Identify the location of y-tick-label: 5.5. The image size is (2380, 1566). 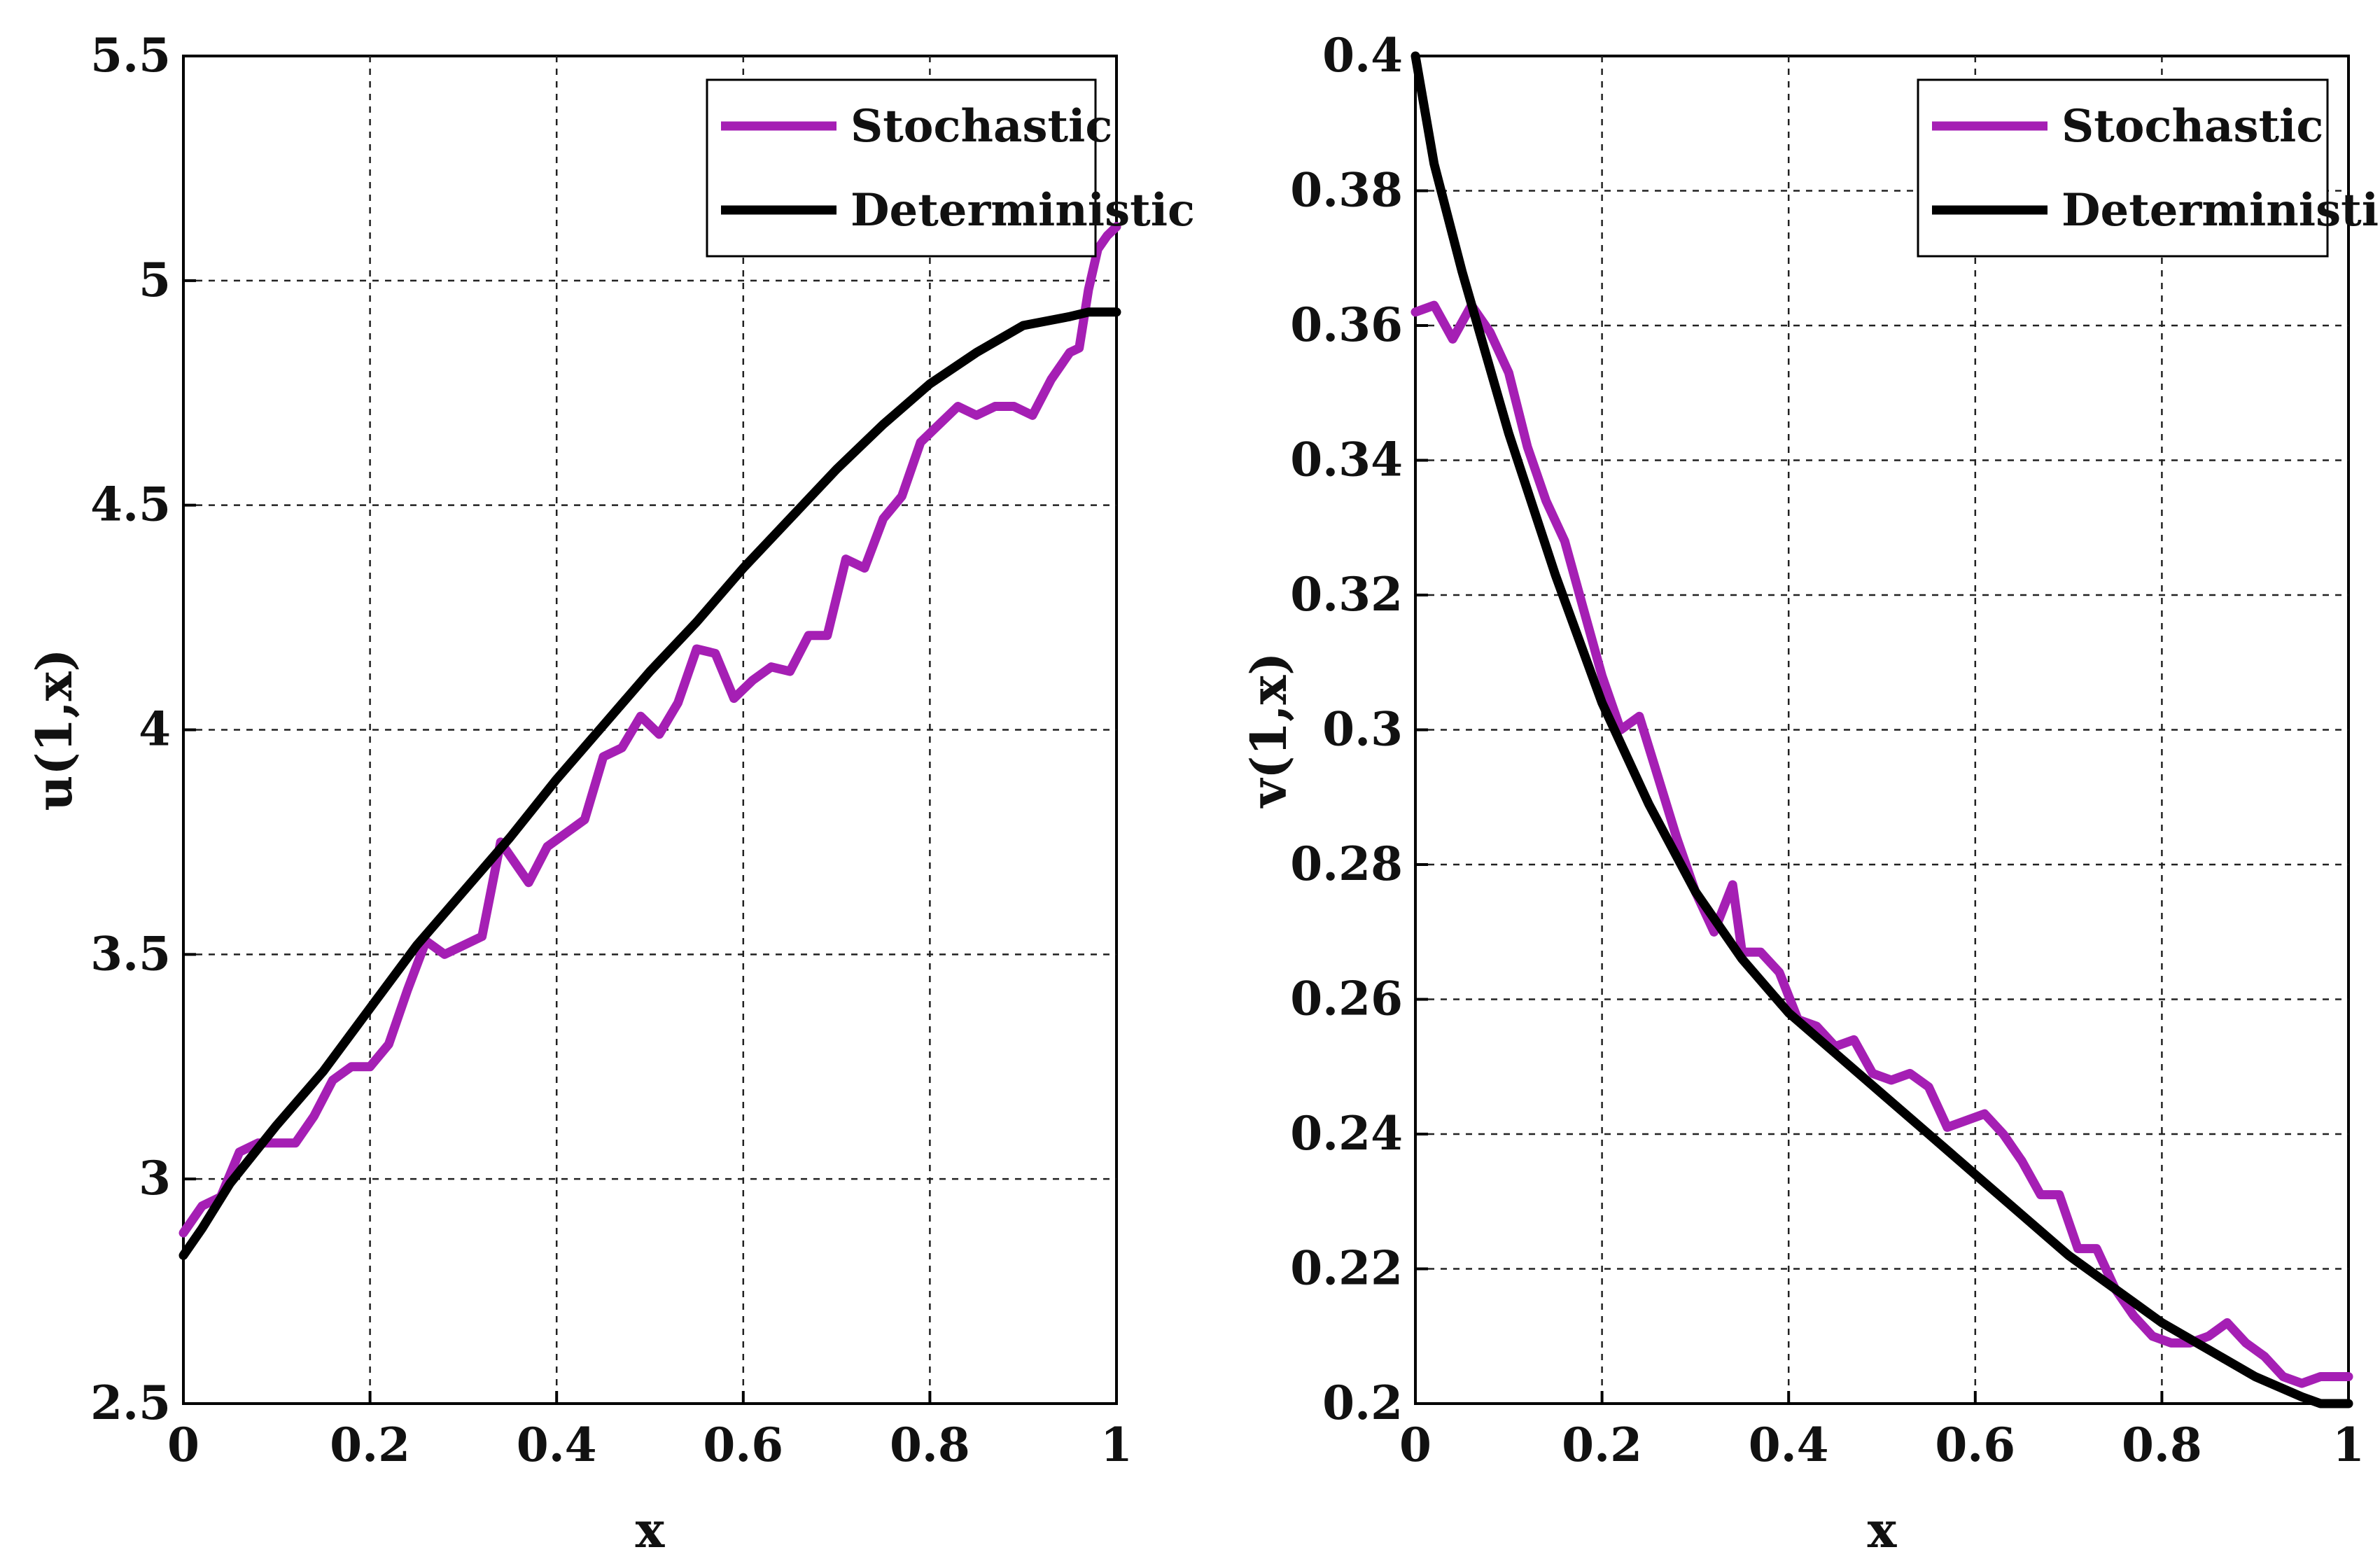
(130, 56).